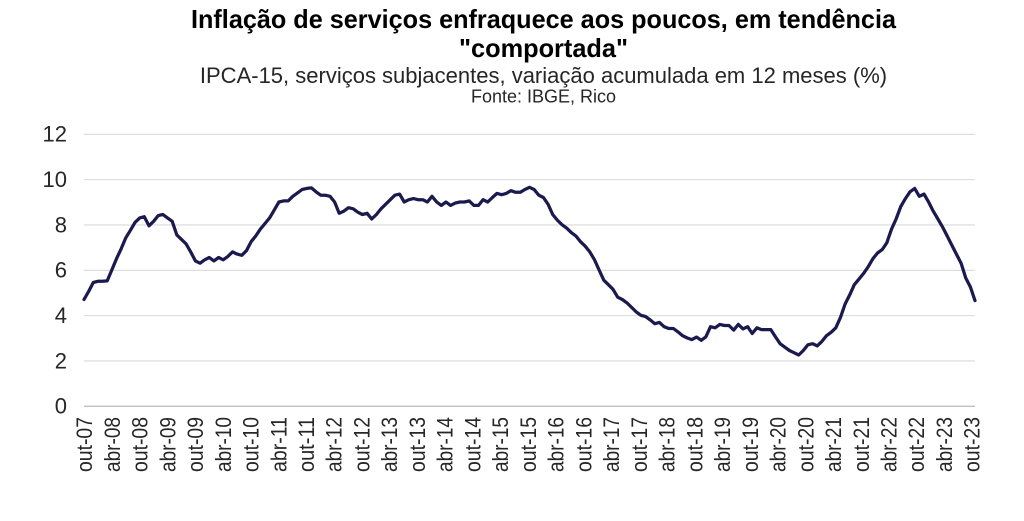  I want to click on svg-text: abr-13, so click(389, 444).